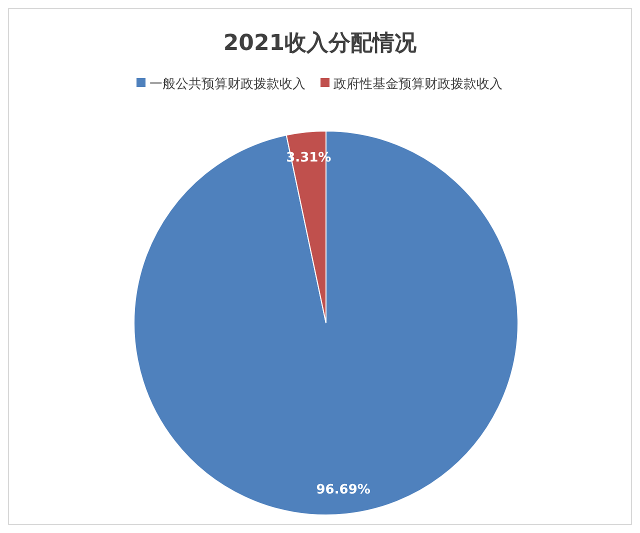 This screenshot has width=640, height=533. I want to click on legend-label: 政府性基金预算财政拨款收入, so click(418, 84).